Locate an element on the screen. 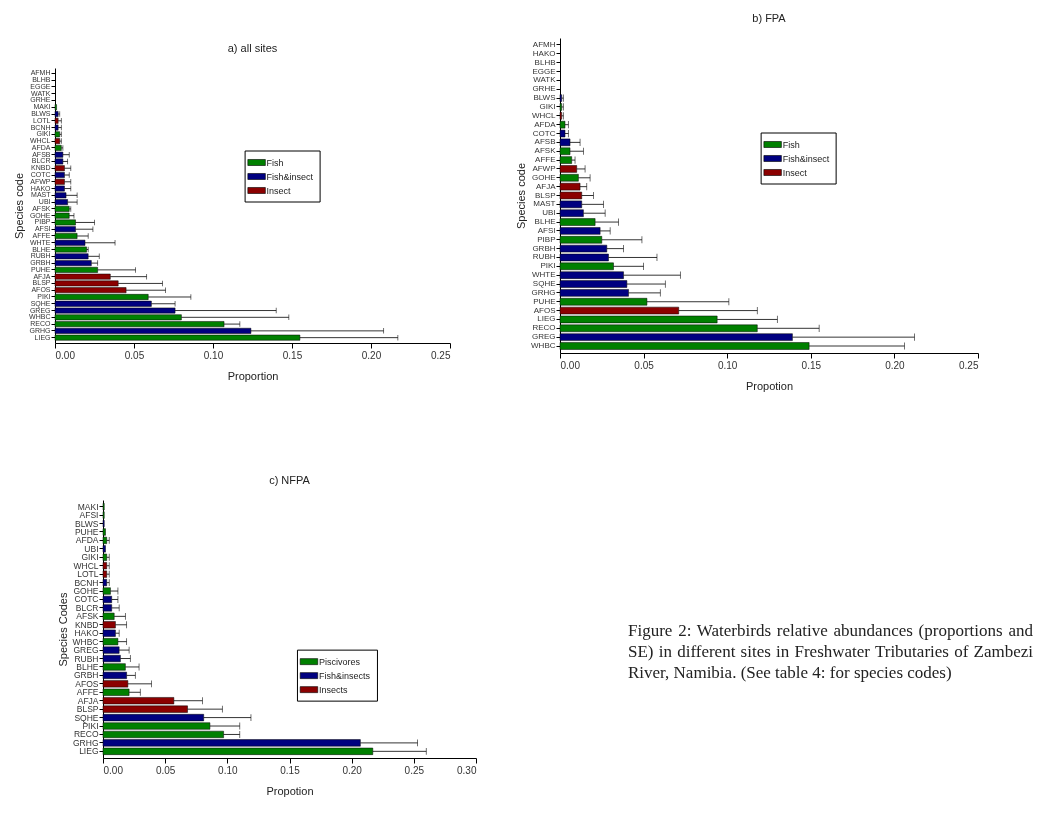 The height and width of the screenshot is (829, 1043). y-tick-label: BCNH is located at coordinates (86, 582).